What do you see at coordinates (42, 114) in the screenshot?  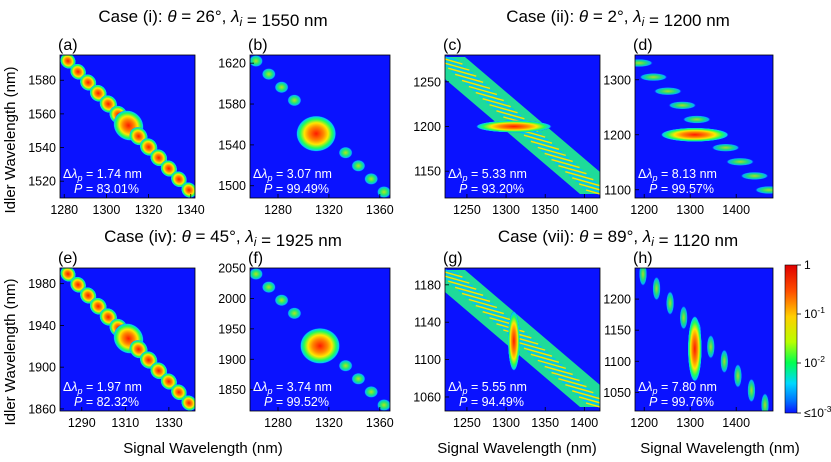 I see `y-tick-label: 1560` at bounding box center [42, 114].